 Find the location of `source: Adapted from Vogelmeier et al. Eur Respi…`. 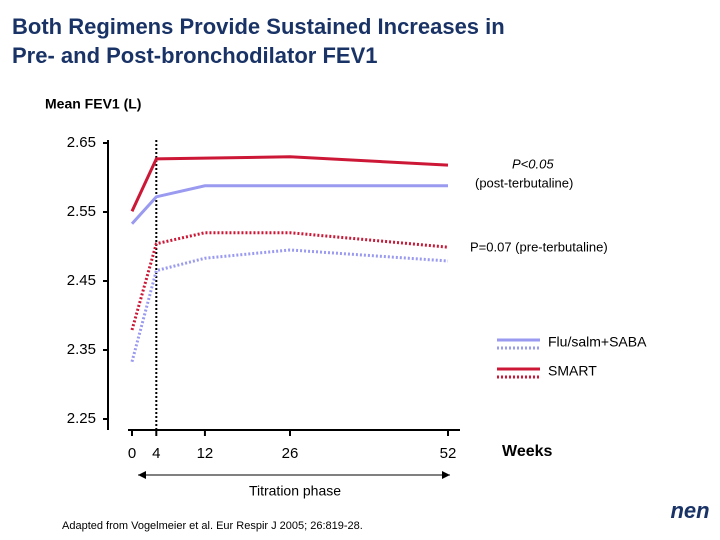

source: Adapted from Vogelmeier et al. Eur Respi… is located at coordinates (212, 526).